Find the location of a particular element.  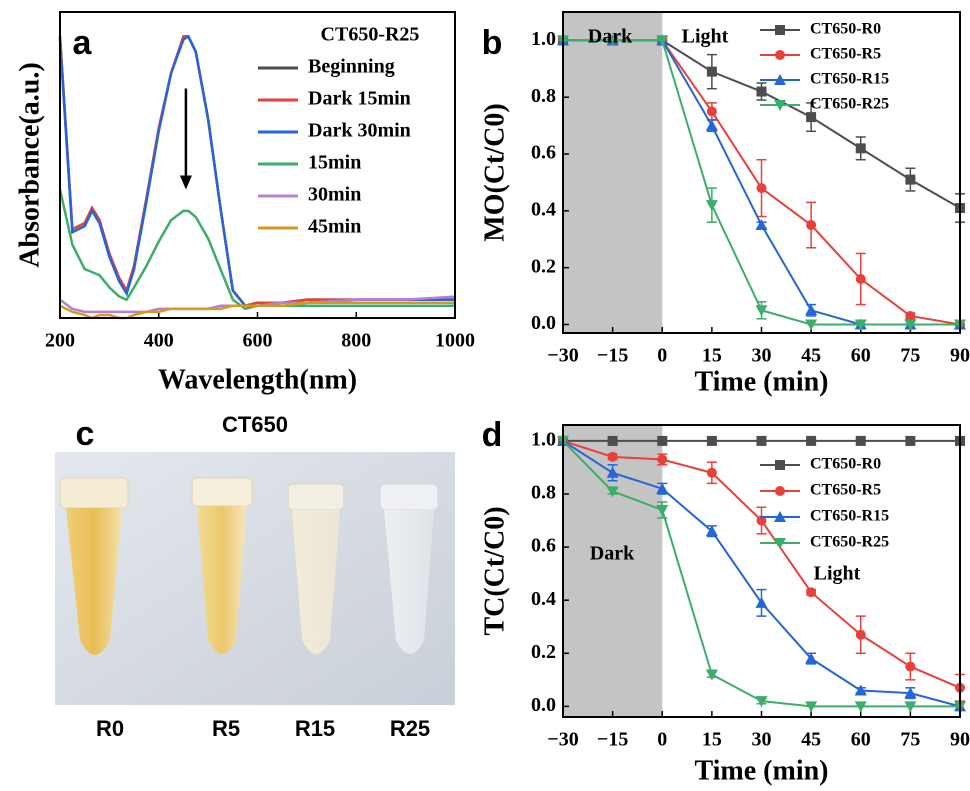

photo-label: R15 is located at coordinates (315, 728).